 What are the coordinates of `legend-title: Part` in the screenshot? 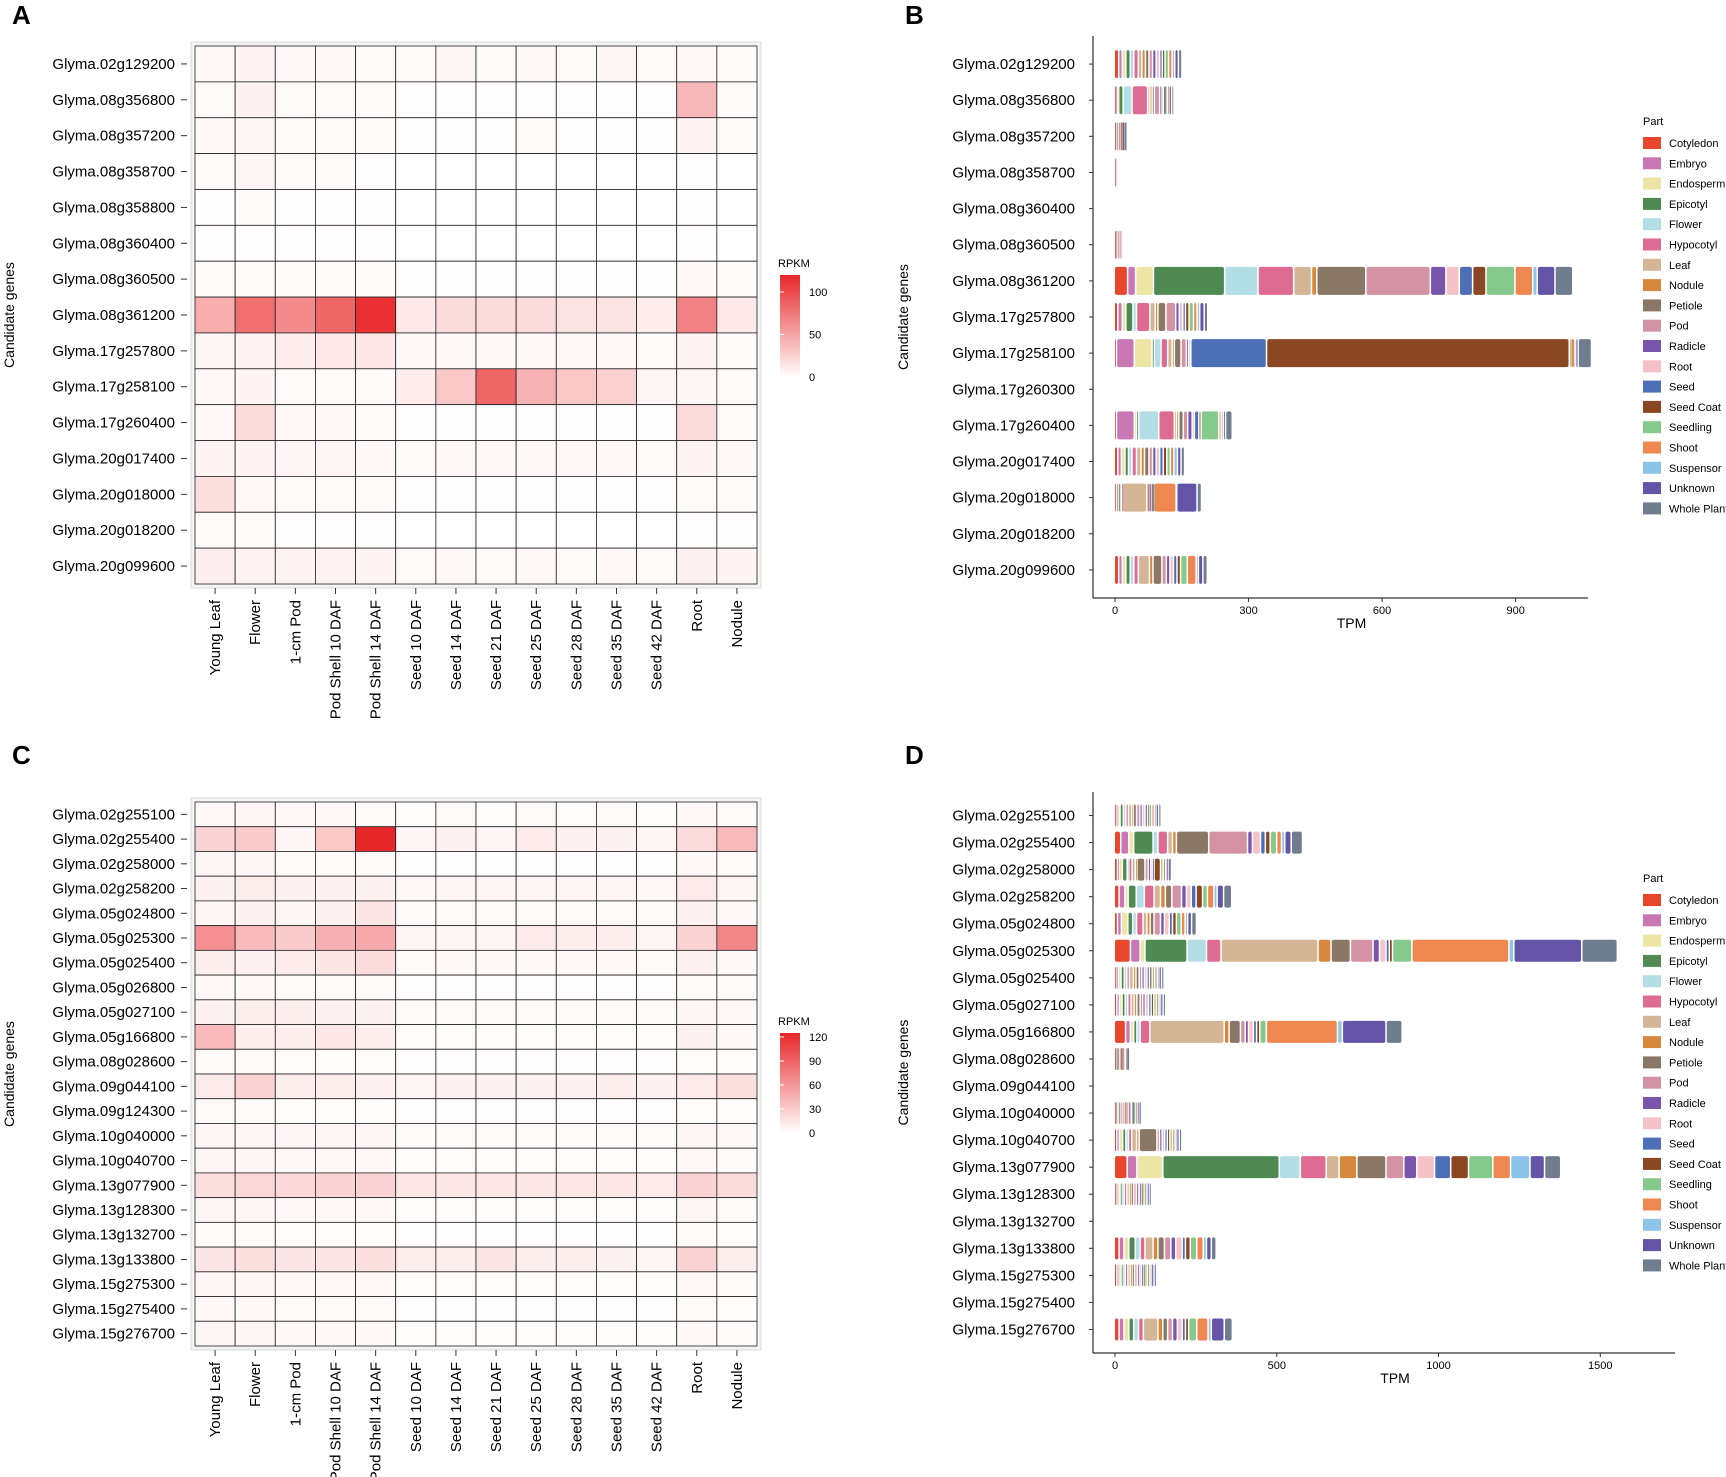 It's located at (1653, 122).